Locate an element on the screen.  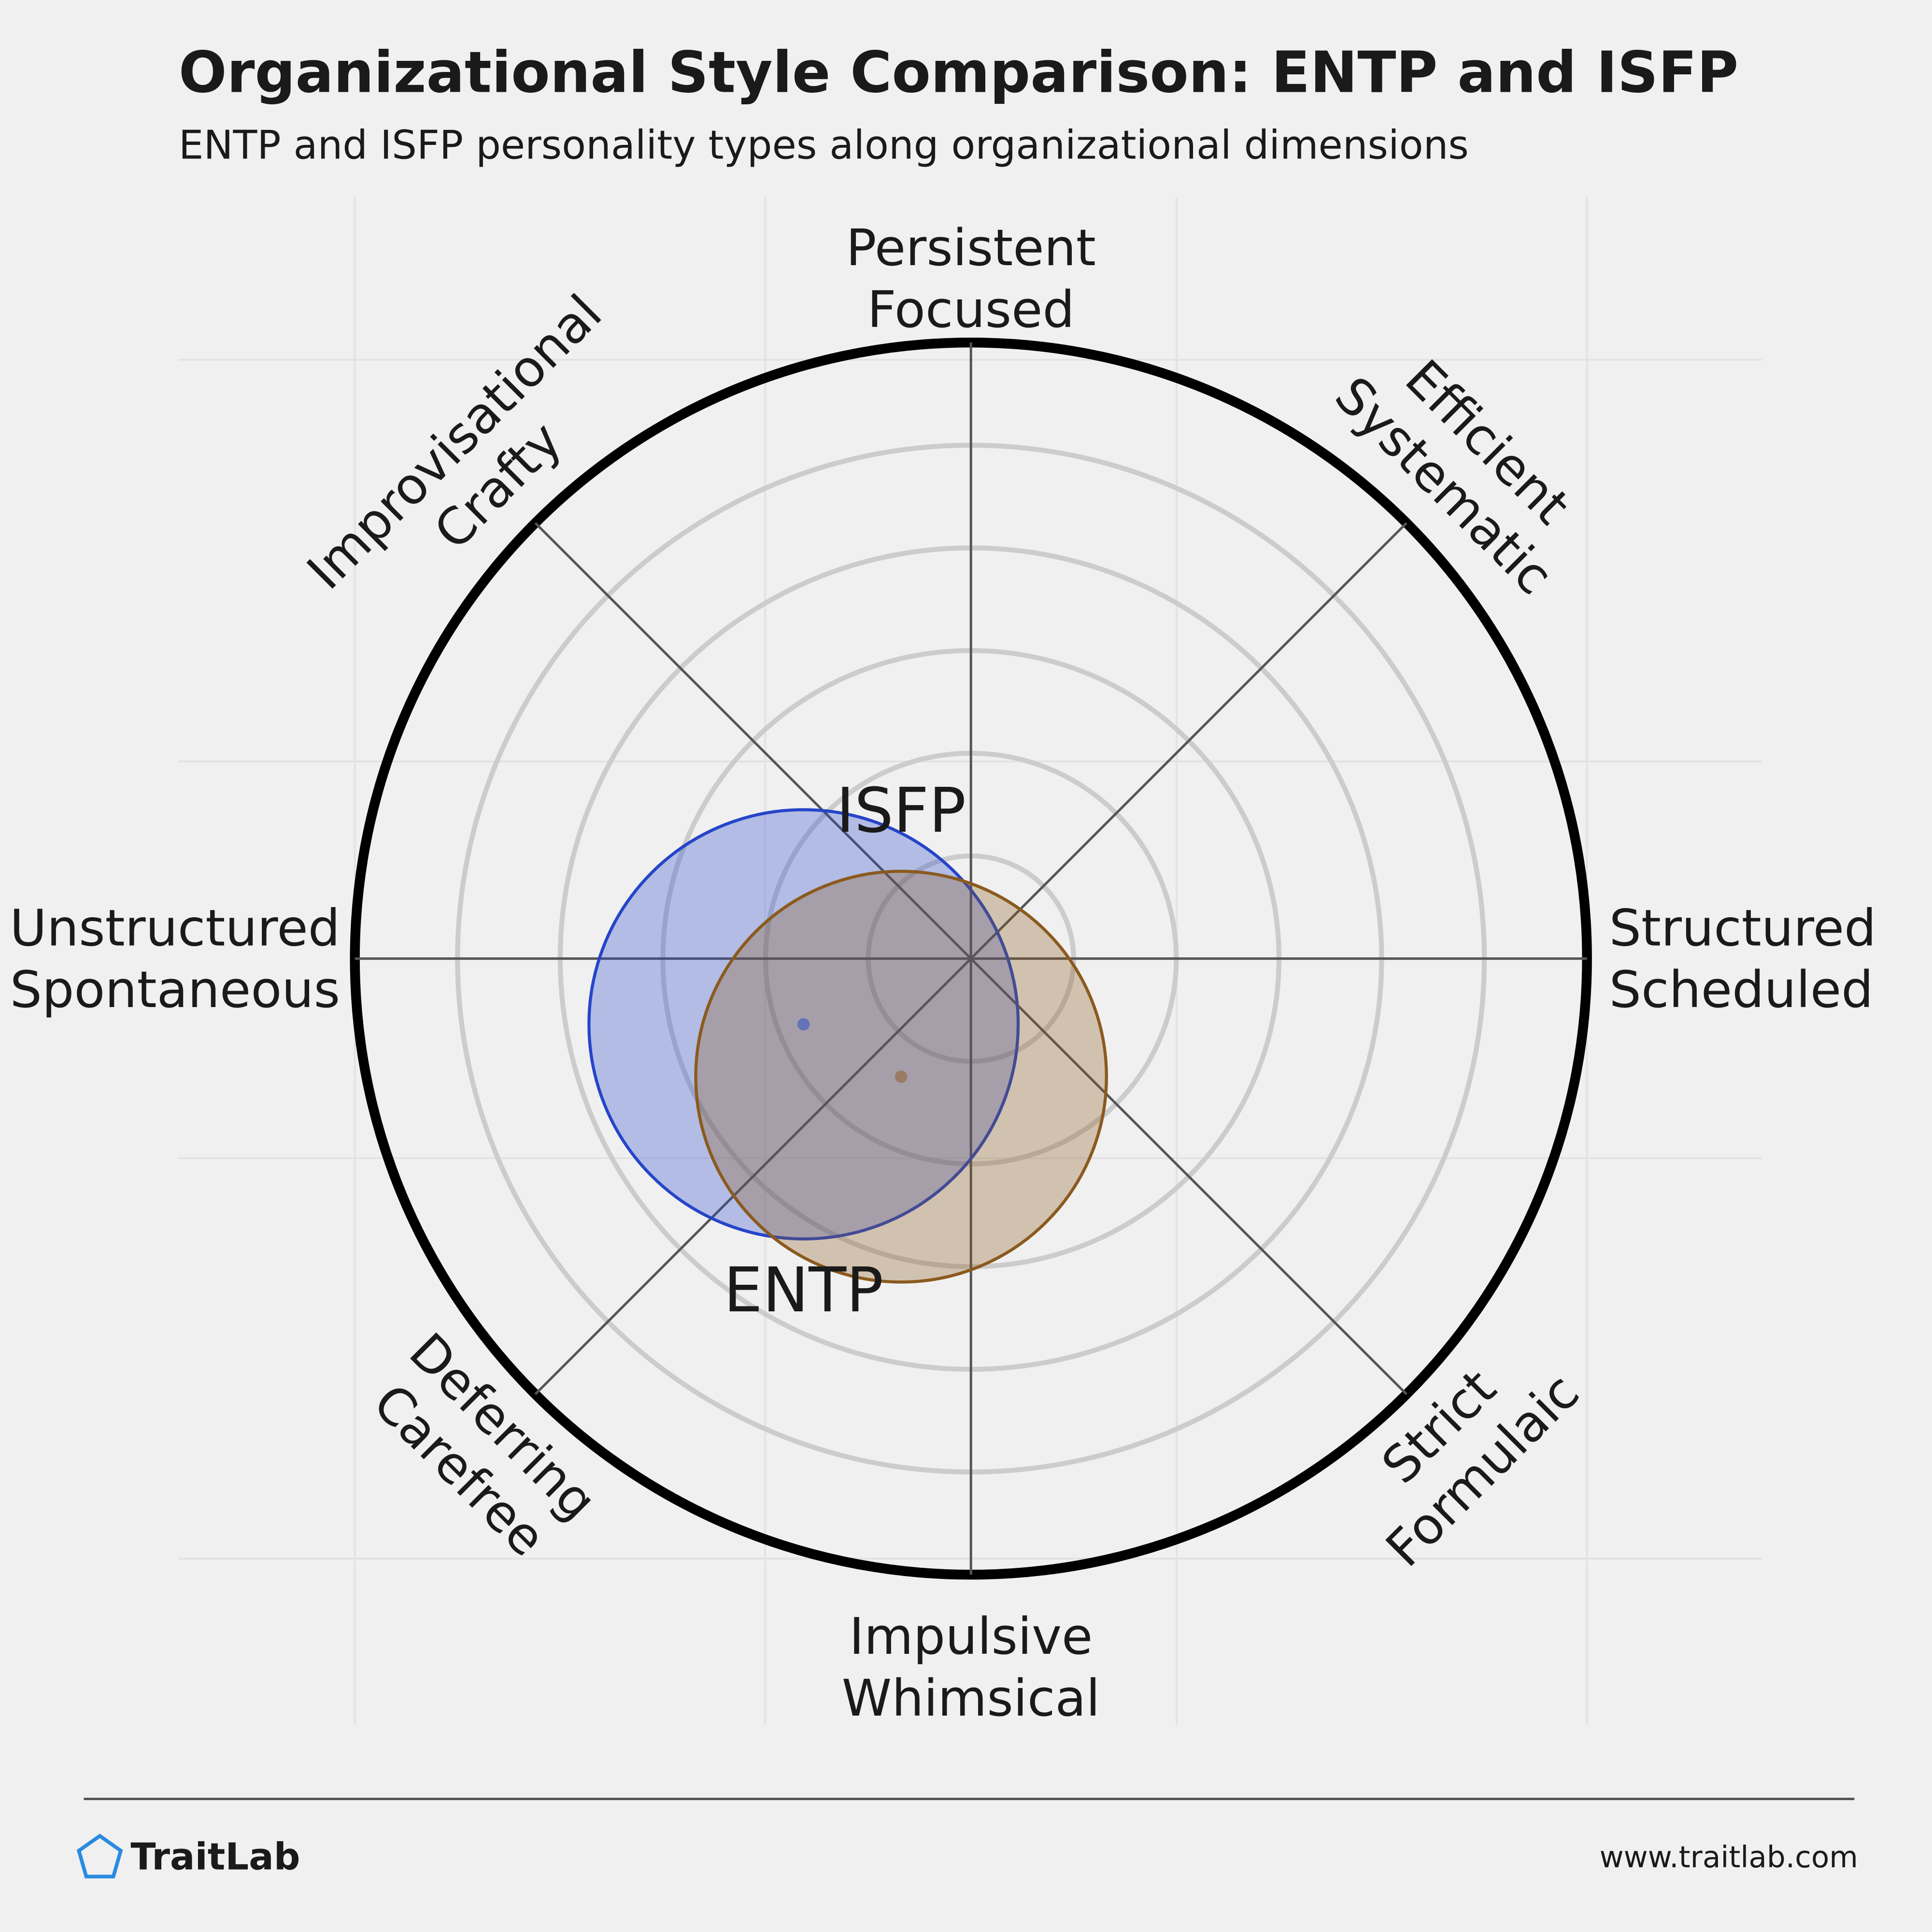
axis-label-line: Focused is located at coordinates (971, 309).